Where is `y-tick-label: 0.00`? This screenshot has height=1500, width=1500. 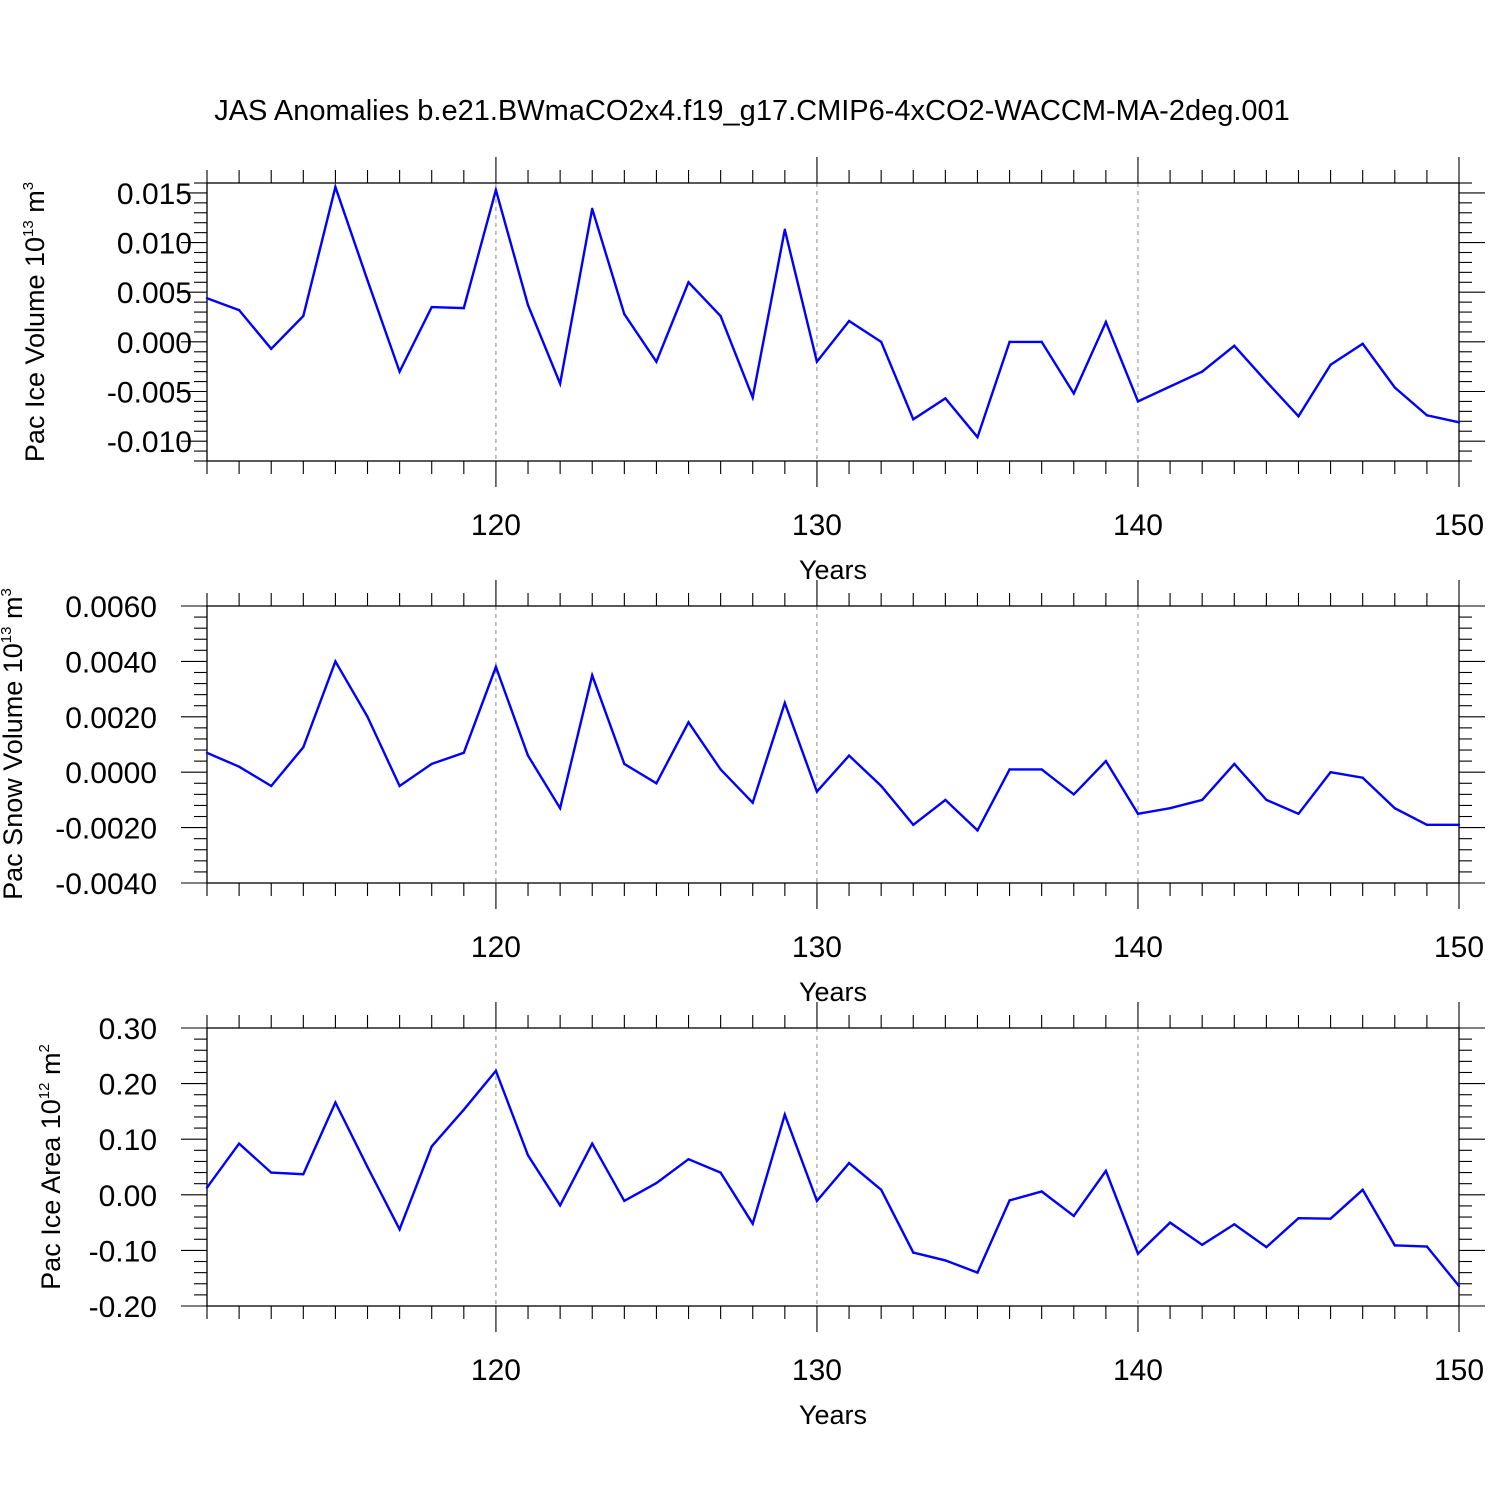
y-tick-label: 0.00 is located at coordinates (128, 1196).